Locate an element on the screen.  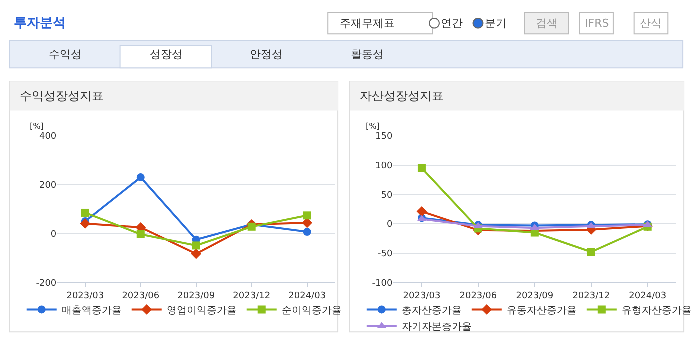
text: 활동성 is located at coordinates (367, 54).